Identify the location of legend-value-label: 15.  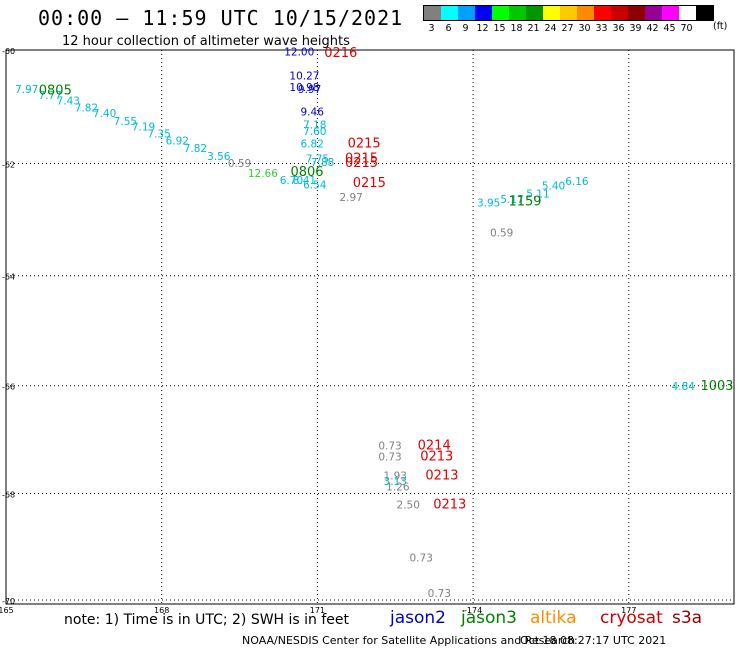
(499, 28).